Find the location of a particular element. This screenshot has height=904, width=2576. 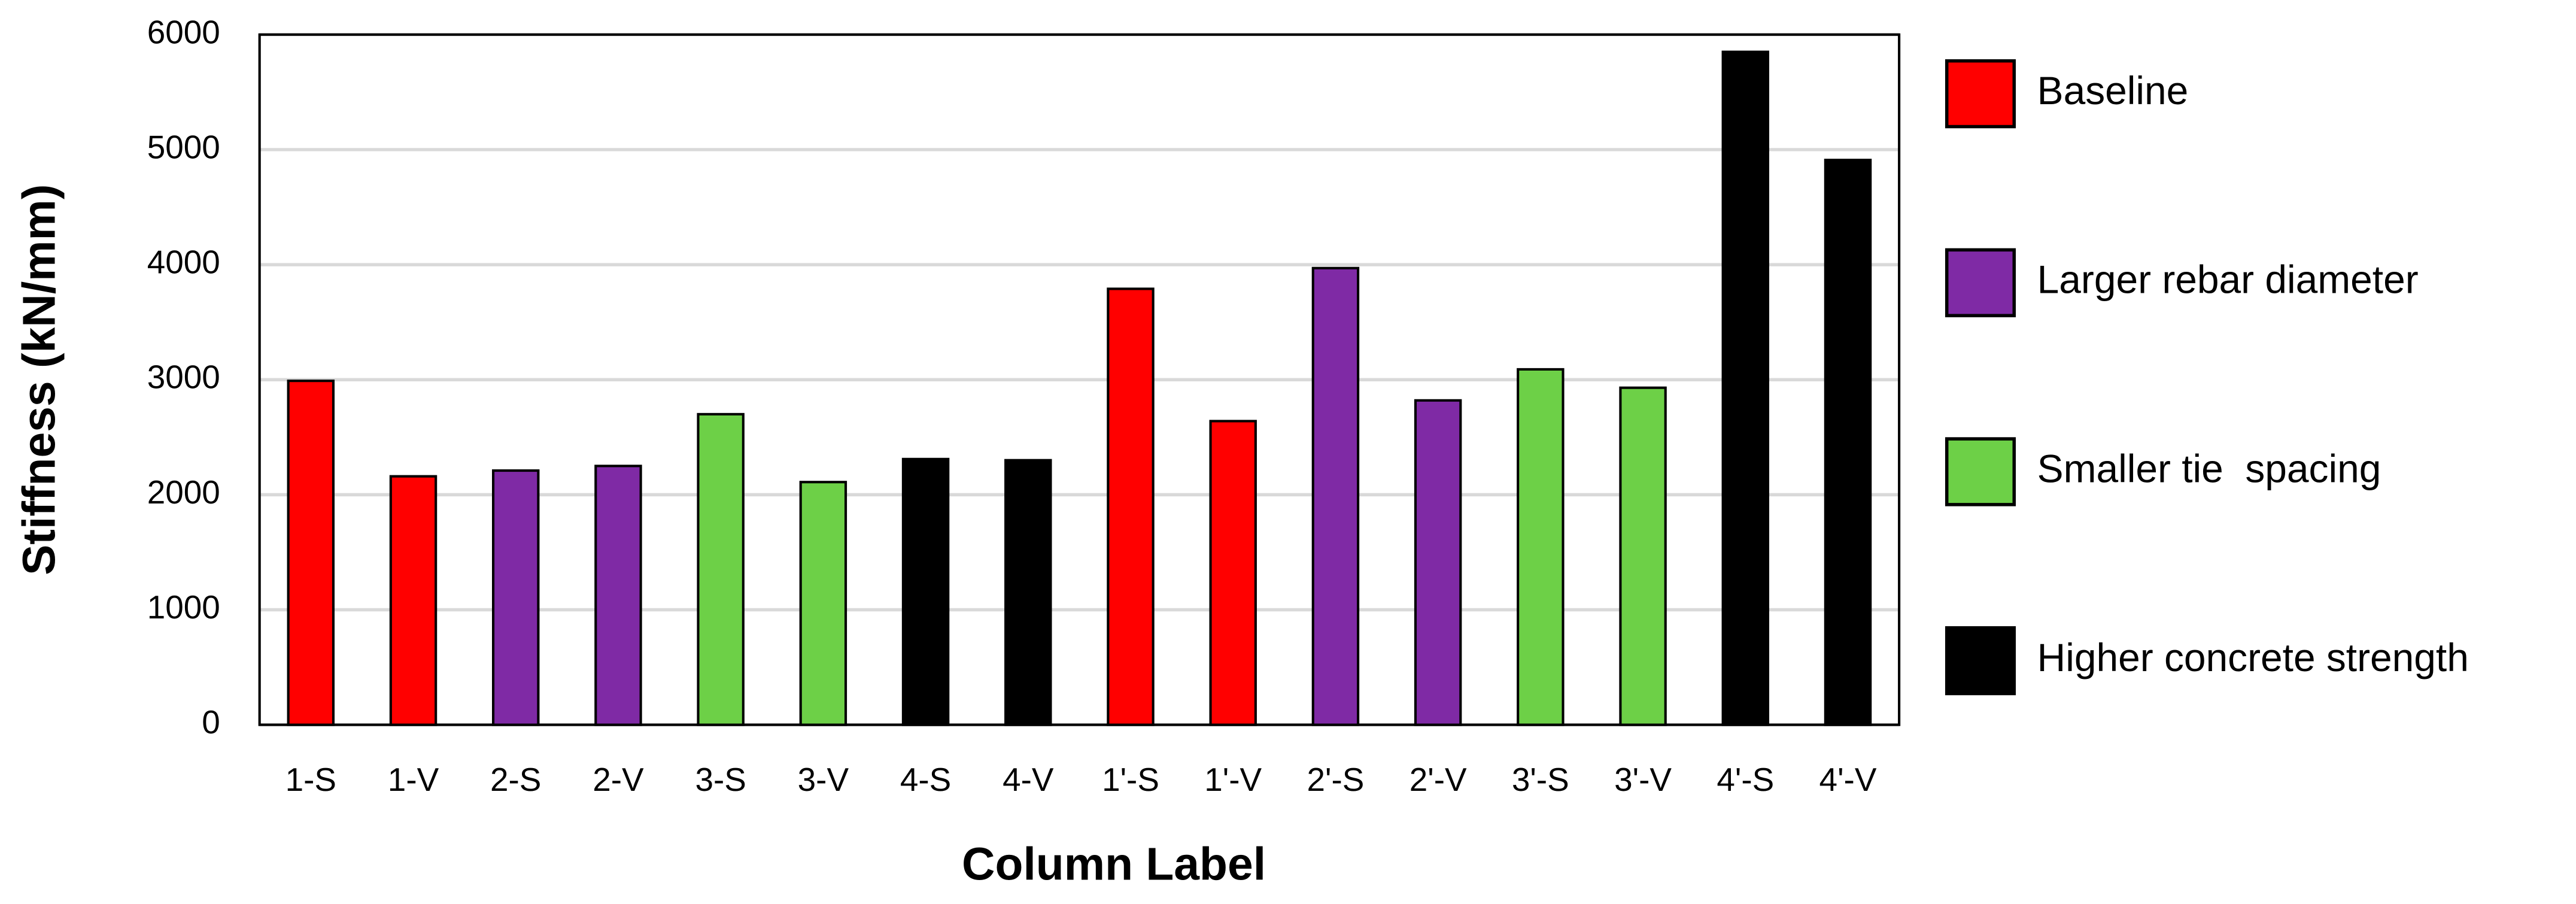

x-axis-title: Column Label is located at coordinates (1114, 865).